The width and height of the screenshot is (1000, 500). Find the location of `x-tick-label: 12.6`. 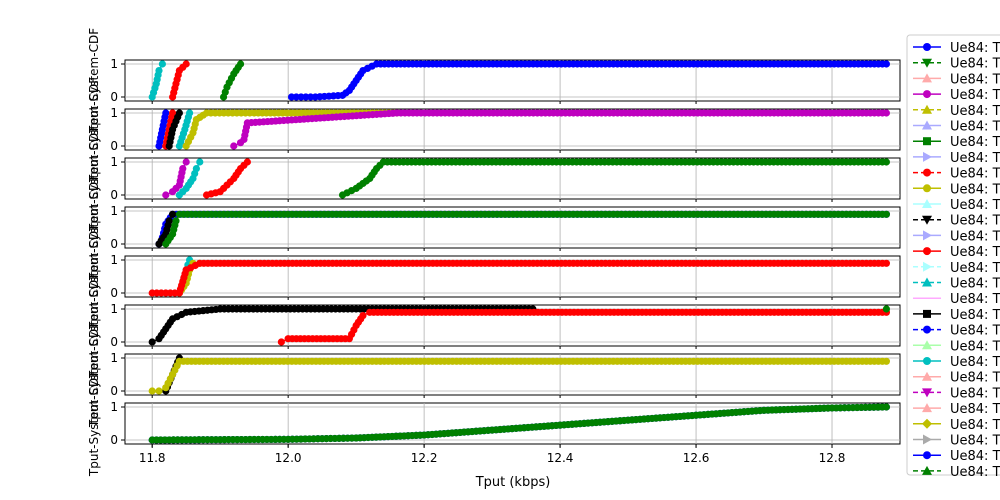

x-tick-label: 12.6 is located at coordinates (696, 458).